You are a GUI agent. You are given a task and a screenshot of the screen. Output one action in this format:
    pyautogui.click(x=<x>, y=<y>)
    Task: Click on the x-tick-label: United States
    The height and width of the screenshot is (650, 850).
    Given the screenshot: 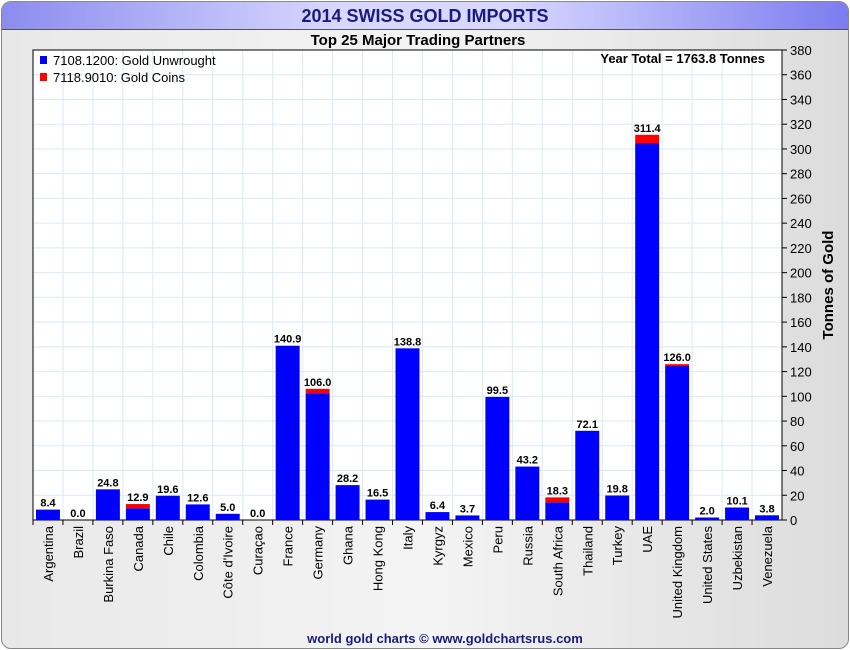 What is the action you would take?
    pyautogui.click(x=707, y=565)
    